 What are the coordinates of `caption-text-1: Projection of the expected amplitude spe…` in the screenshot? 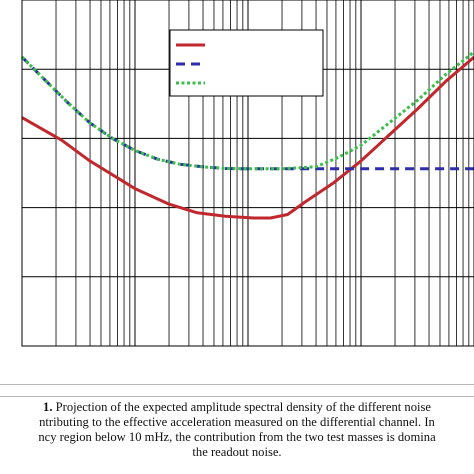 It's located at (241, 407).